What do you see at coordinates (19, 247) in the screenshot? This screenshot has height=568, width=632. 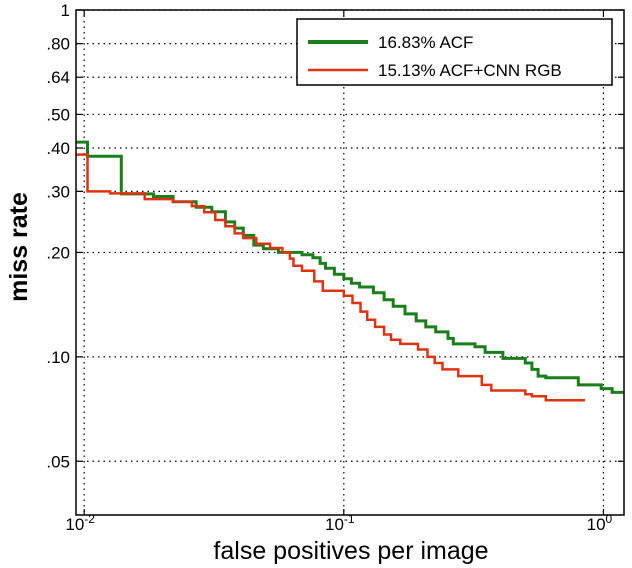 I see `y-axis-title: miss rate` at bounding box center [19, 247].